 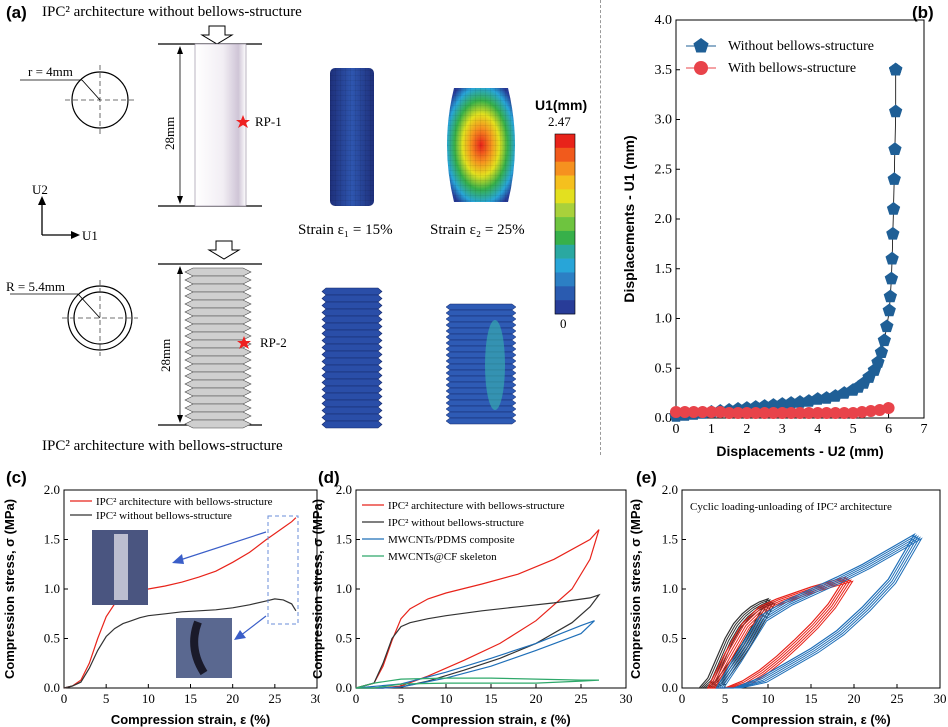 What do you see at coordinates (352, 137) in the screenshot?
I see `sim-plain-cylinder` at bounding box center [352, 137].